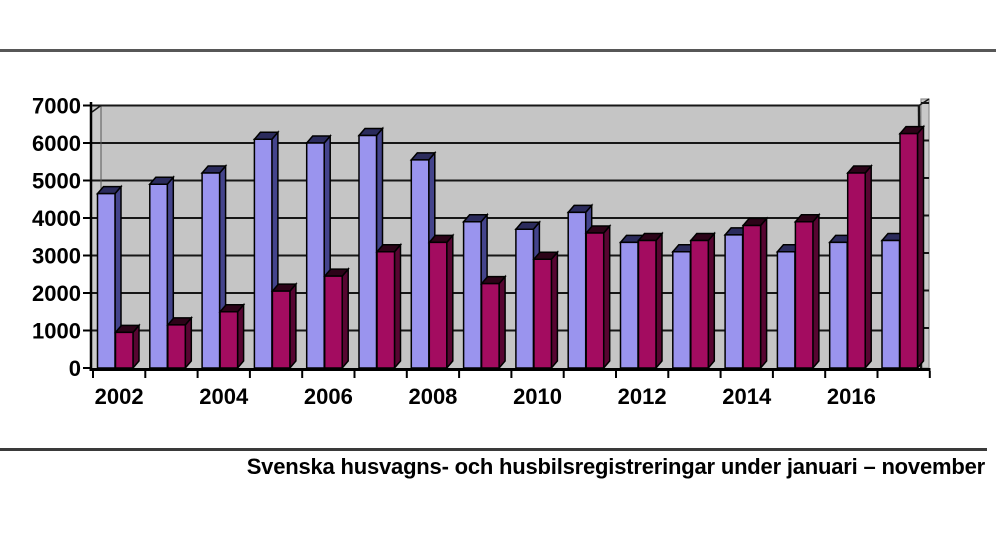  Describe the element at coordinates (119, 396) in the screenshot. I see `x-axis-label: 2002` at that location.